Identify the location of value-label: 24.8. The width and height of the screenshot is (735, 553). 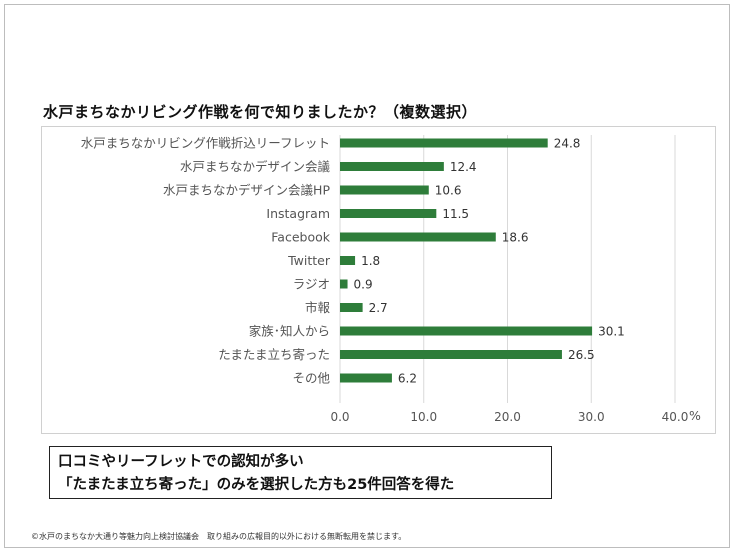
(567, 144).